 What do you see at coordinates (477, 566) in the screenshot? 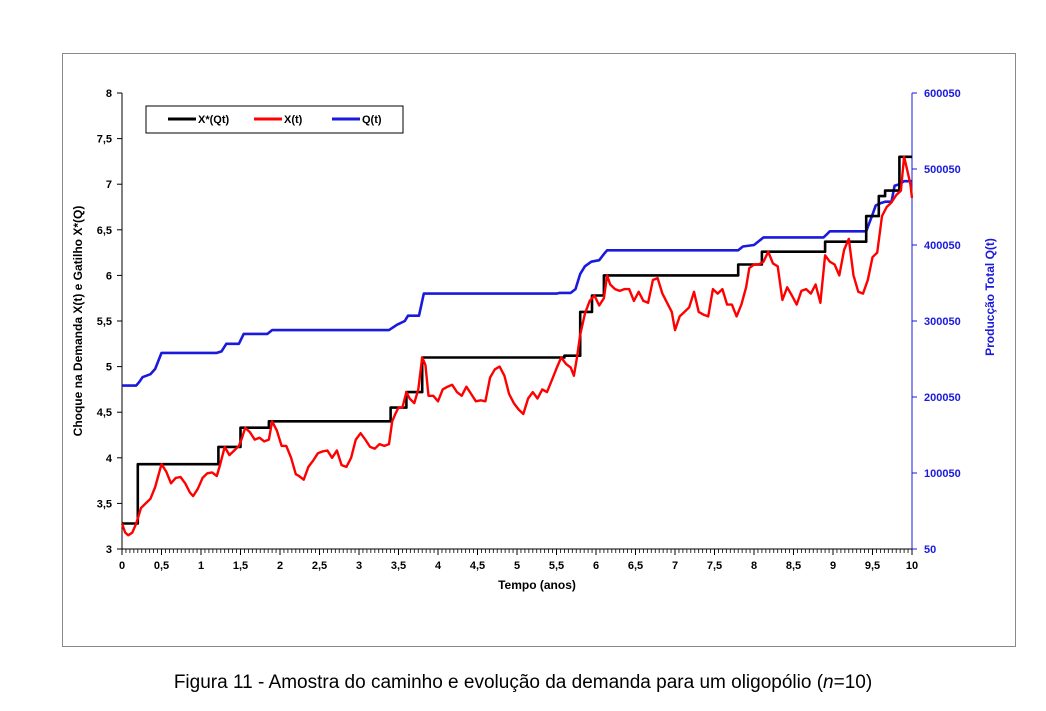
I see `x-tick-label: 4,5` at bounding box center [477, 566].